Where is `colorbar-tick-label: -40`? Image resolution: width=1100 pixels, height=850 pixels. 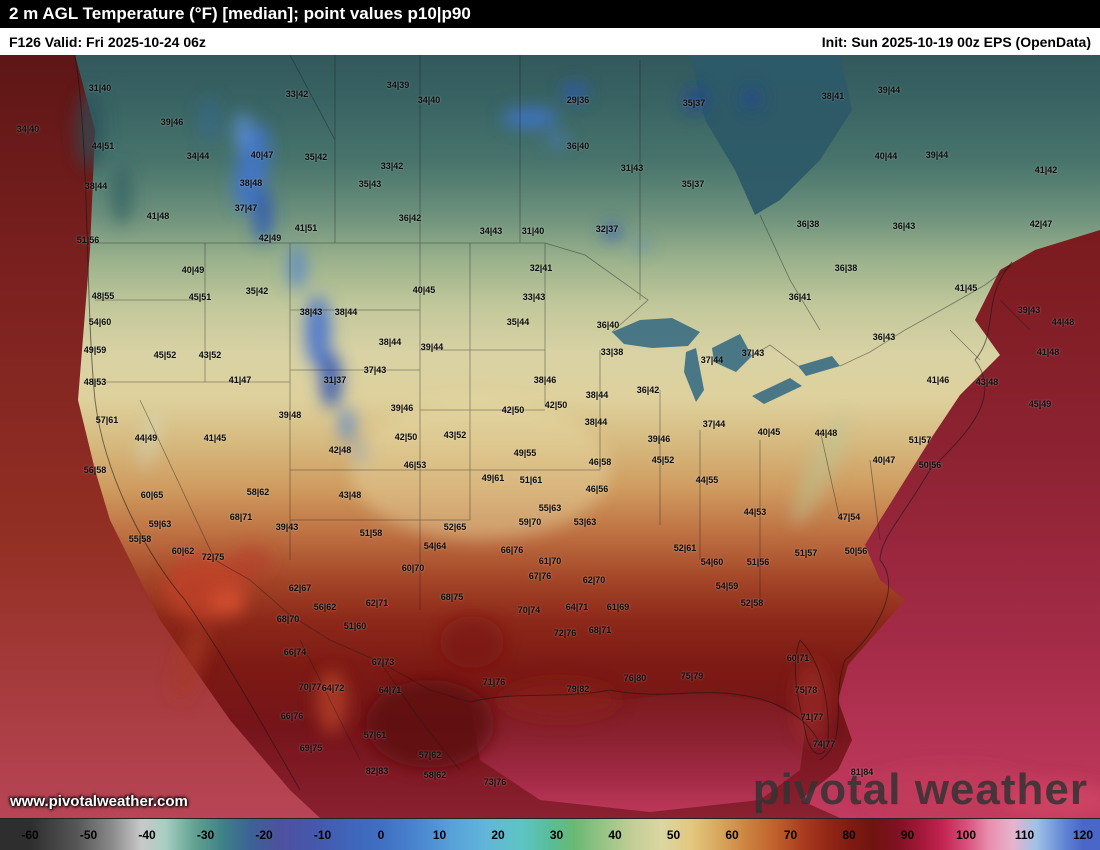 colorbar-tick-label: -40 is located at coordinates (147, 834).